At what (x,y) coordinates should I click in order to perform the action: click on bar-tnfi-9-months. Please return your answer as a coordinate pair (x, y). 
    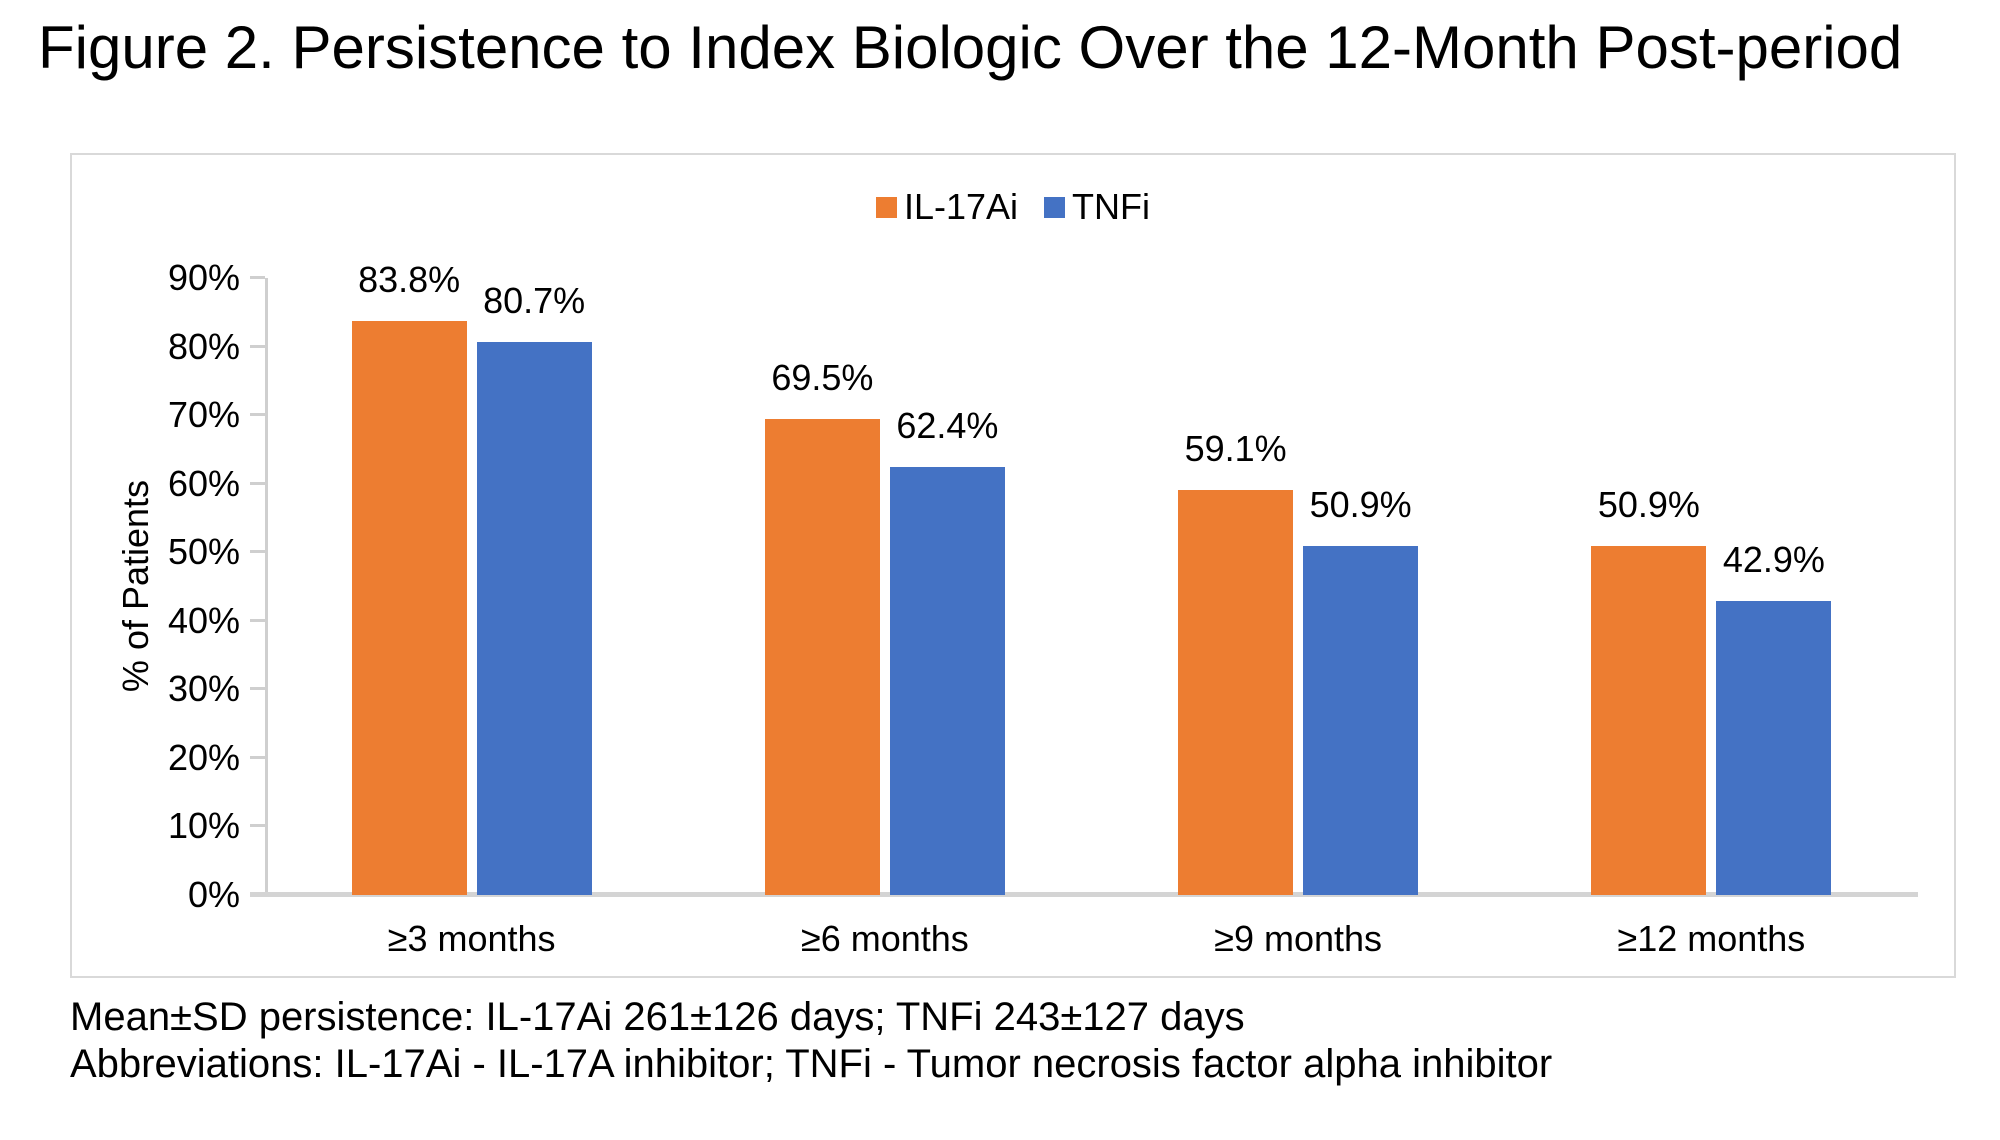
    Looking at the image, I should click on (1361, 720).